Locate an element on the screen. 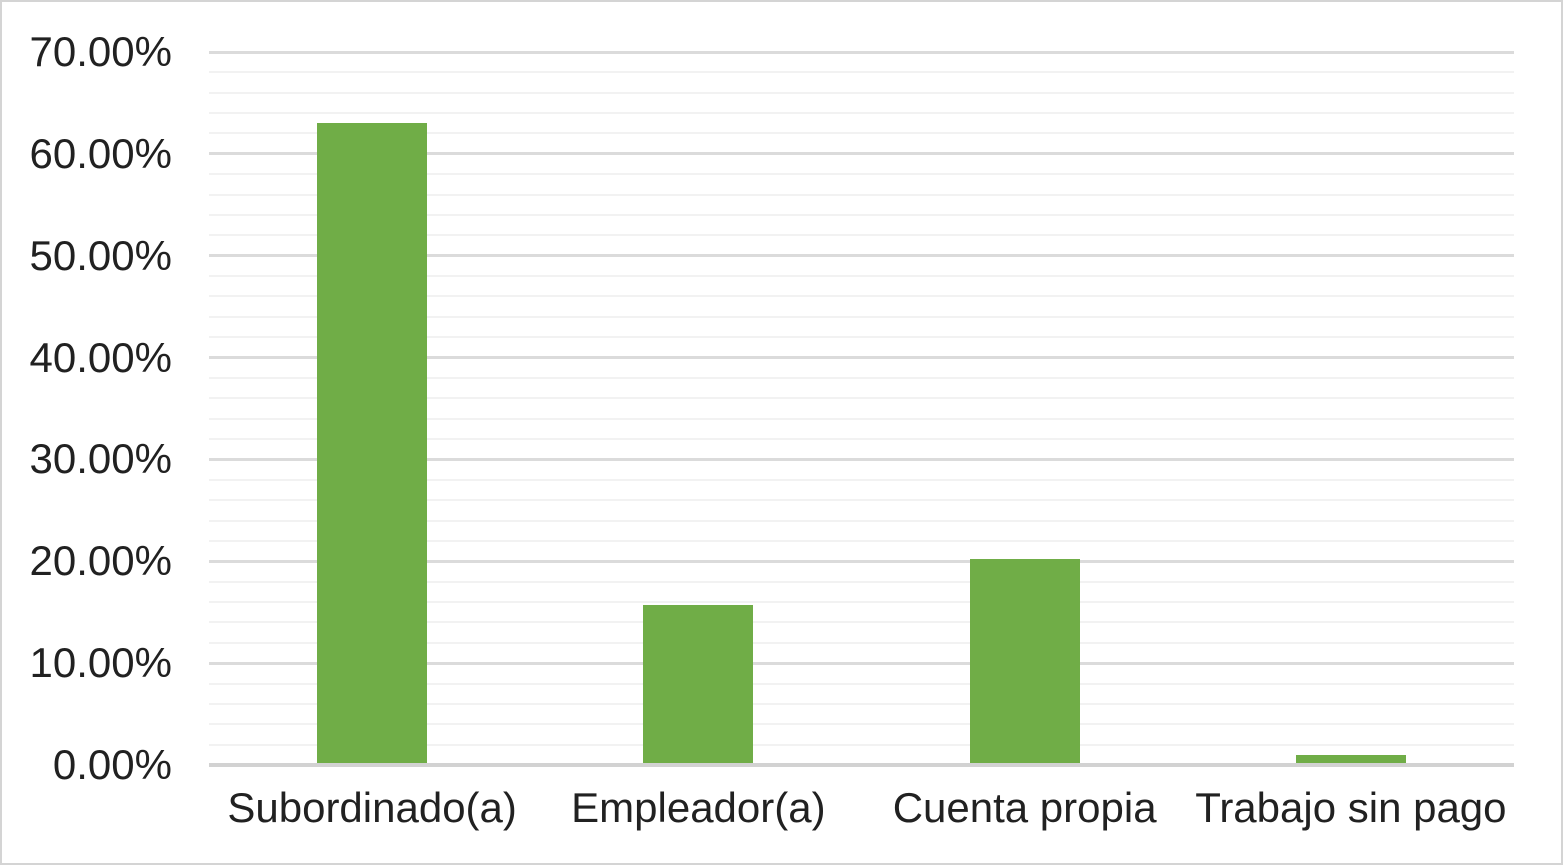 The height and width of the screenshot is (865, 1563). y-tick-label: 20.00% is located at coordinates (100, 561).